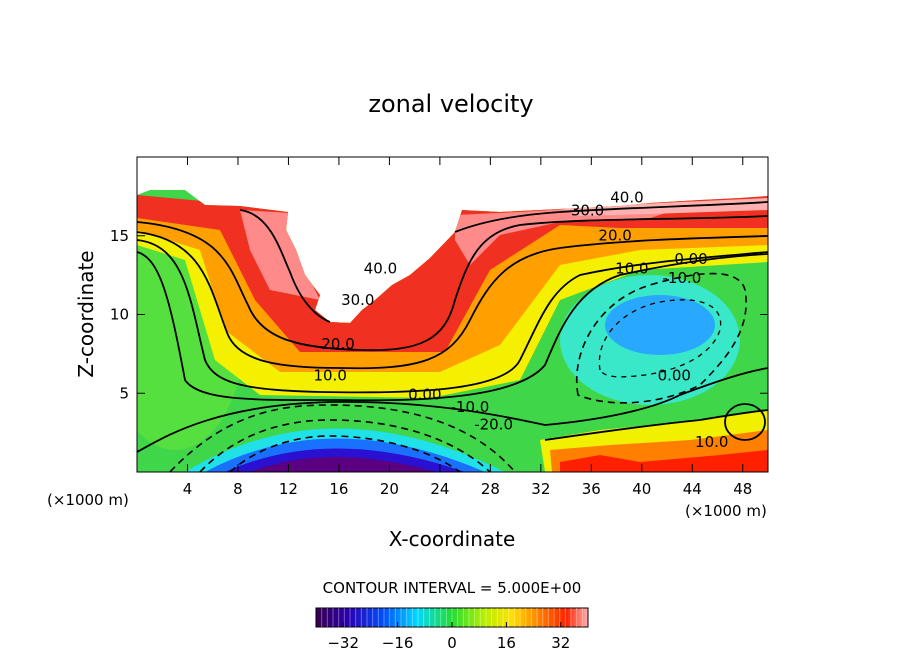 The height and width of the screenshot is (654, 904). What do you see at coordinates (119, 236) in the screenshot?
I see `y-tick-label: 15` at bounding box center [119, 236].